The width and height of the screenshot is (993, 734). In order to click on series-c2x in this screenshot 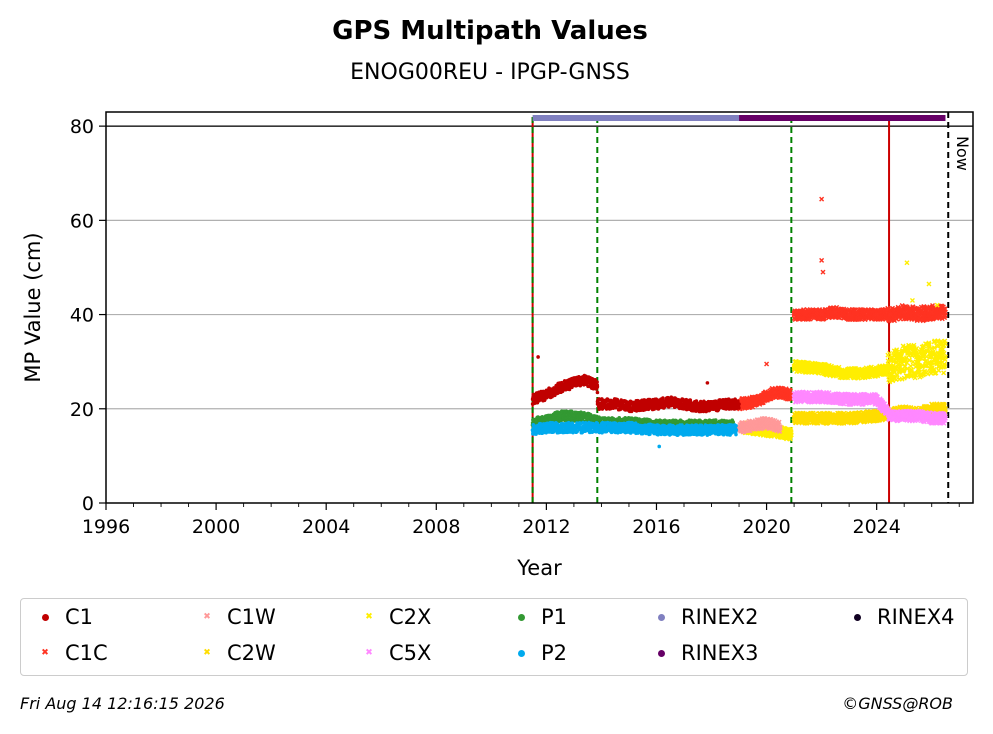, I will do `click(844, 390)`.